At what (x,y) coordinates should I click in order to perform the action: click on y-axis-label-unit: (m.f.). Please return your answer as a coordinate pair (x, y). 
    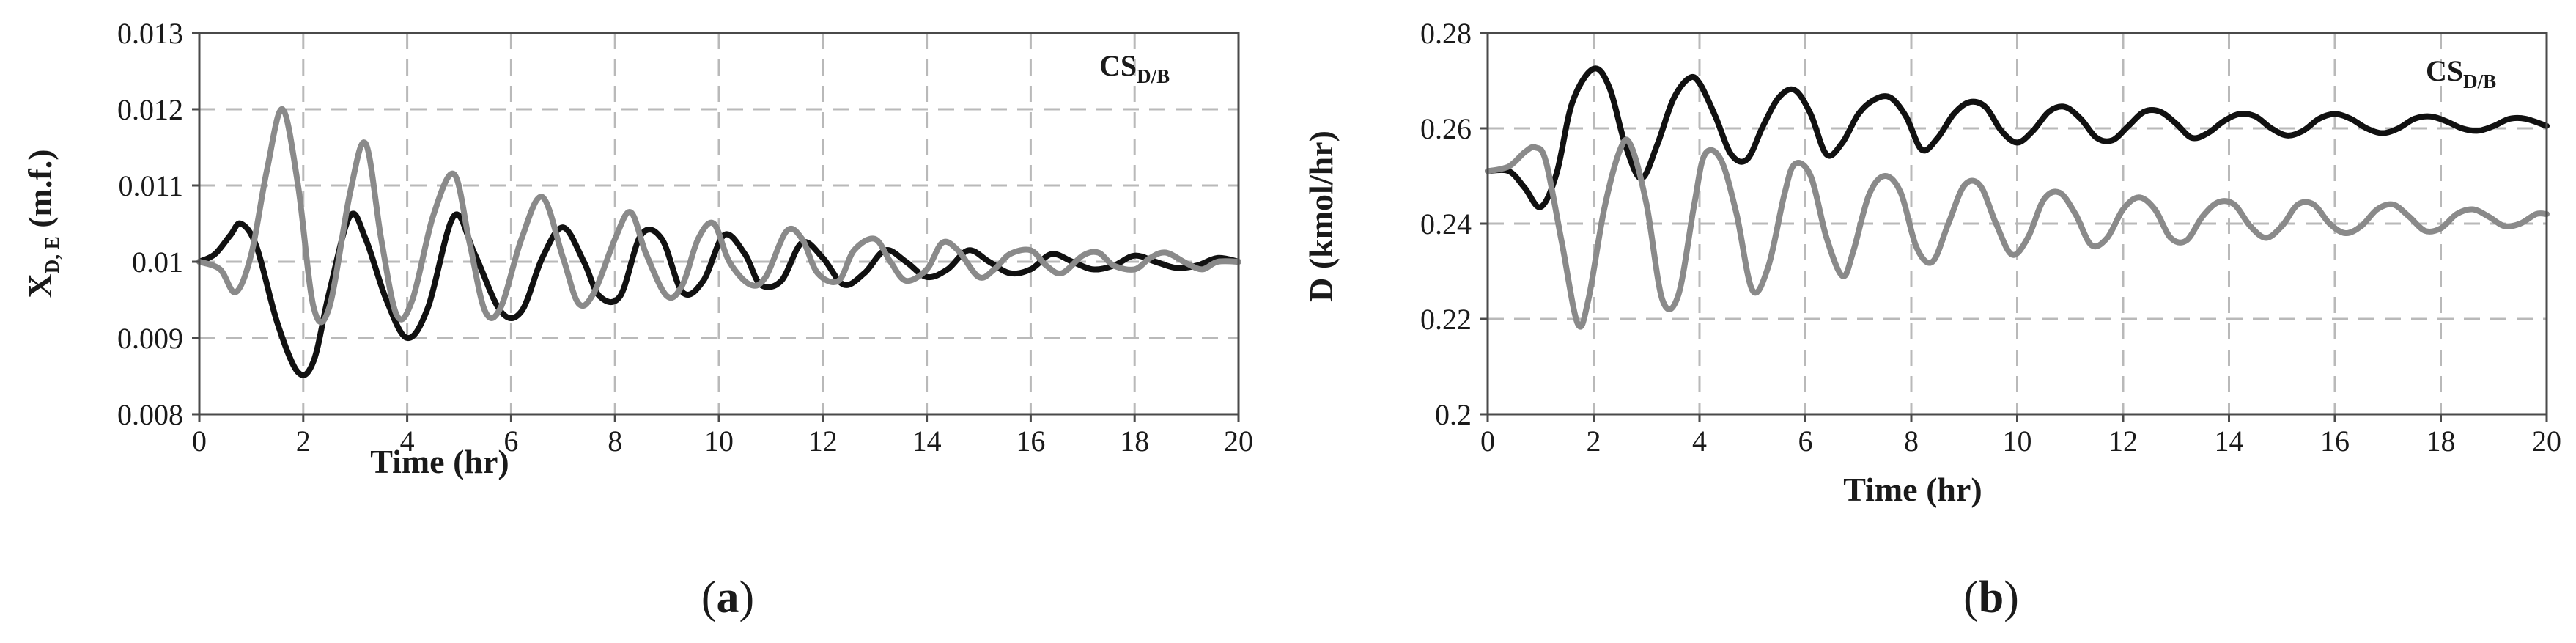
    Looking at the image, I should click on (40, 192).